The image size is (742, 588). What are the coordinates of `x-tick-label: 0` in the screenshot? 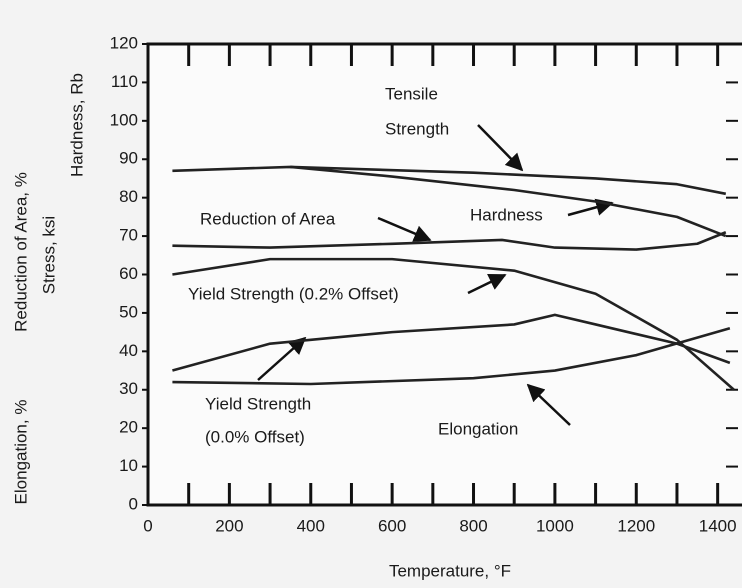 It's located at (147, 525).